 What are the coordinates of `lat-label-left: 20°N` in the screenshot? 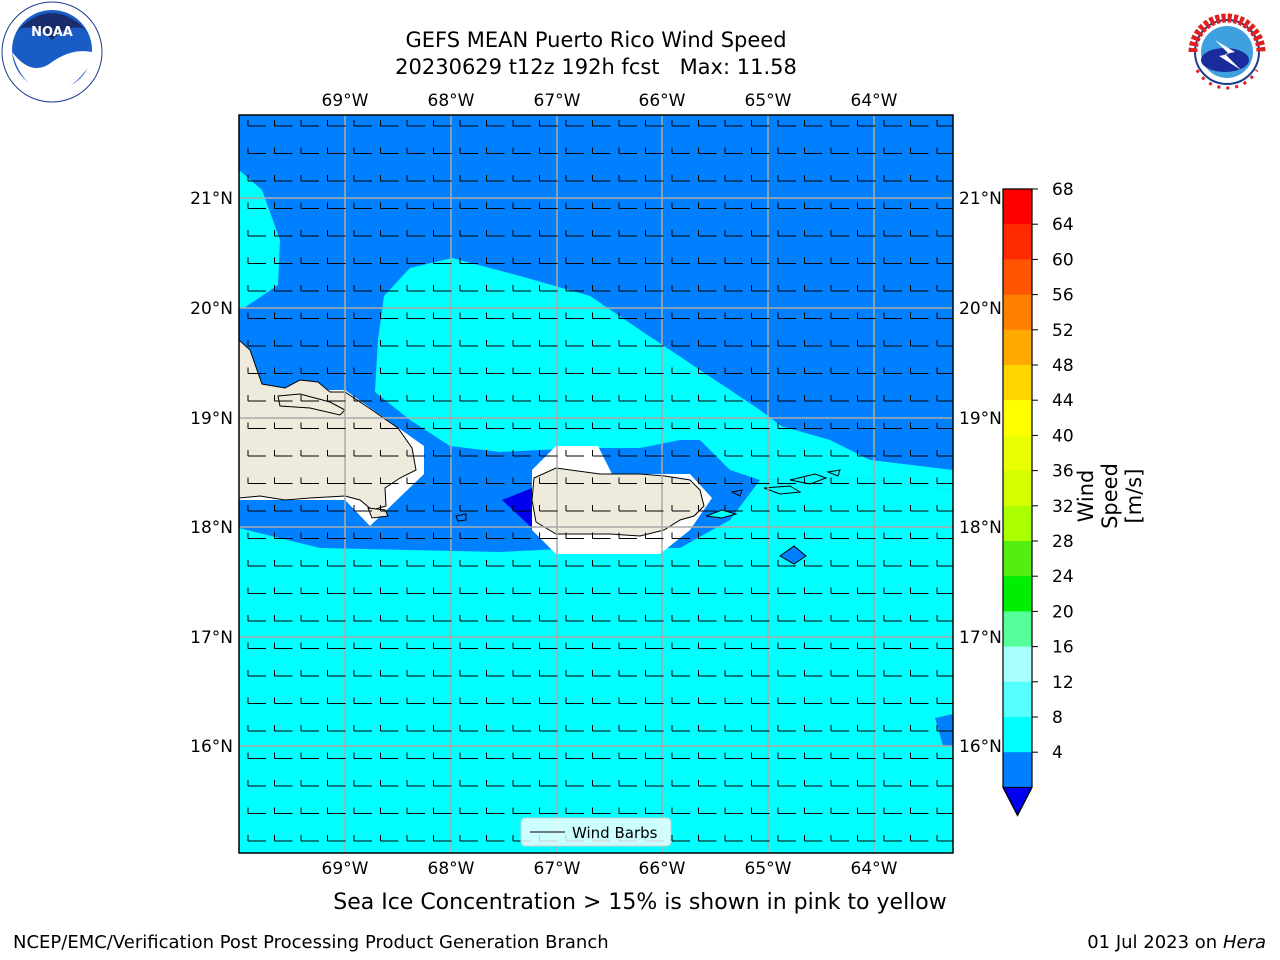 It's located at (211, 309).